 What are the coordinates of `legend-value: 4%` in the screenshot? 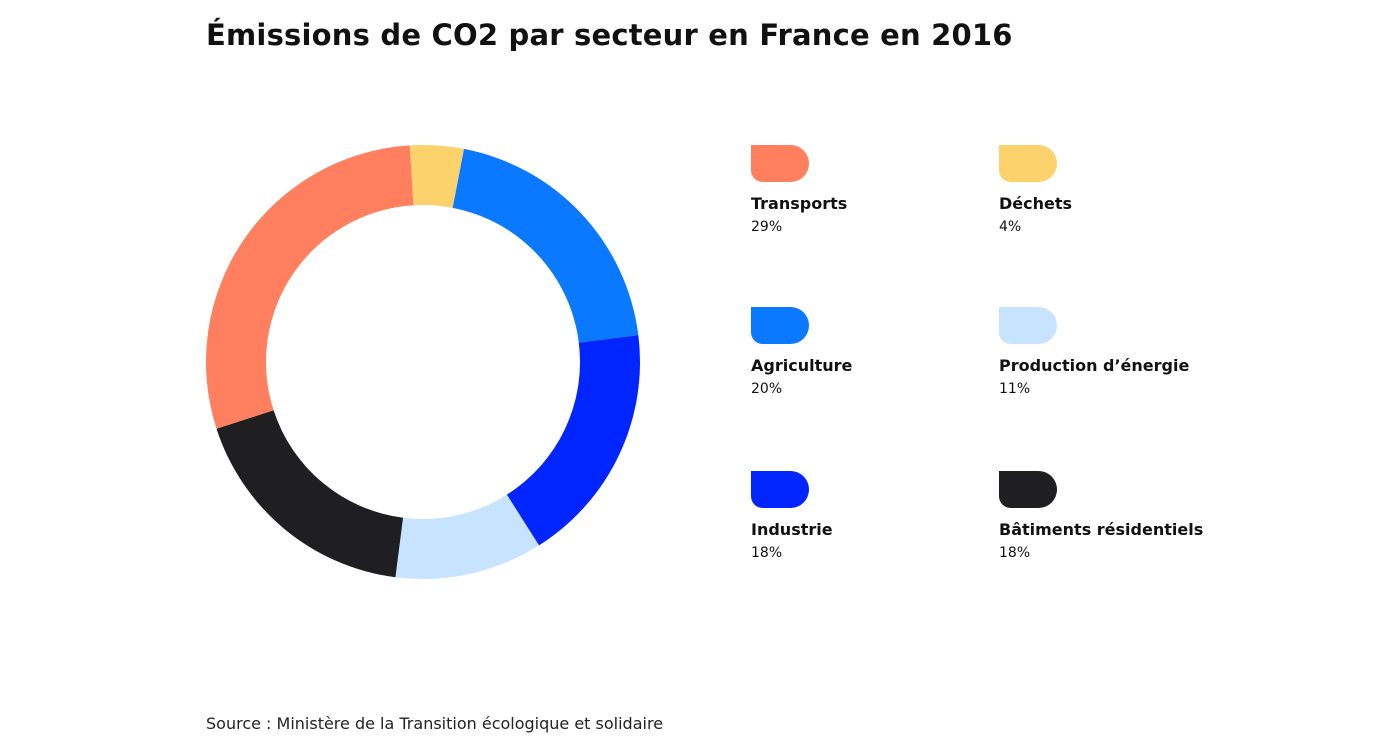 It's located at (1010, 227).